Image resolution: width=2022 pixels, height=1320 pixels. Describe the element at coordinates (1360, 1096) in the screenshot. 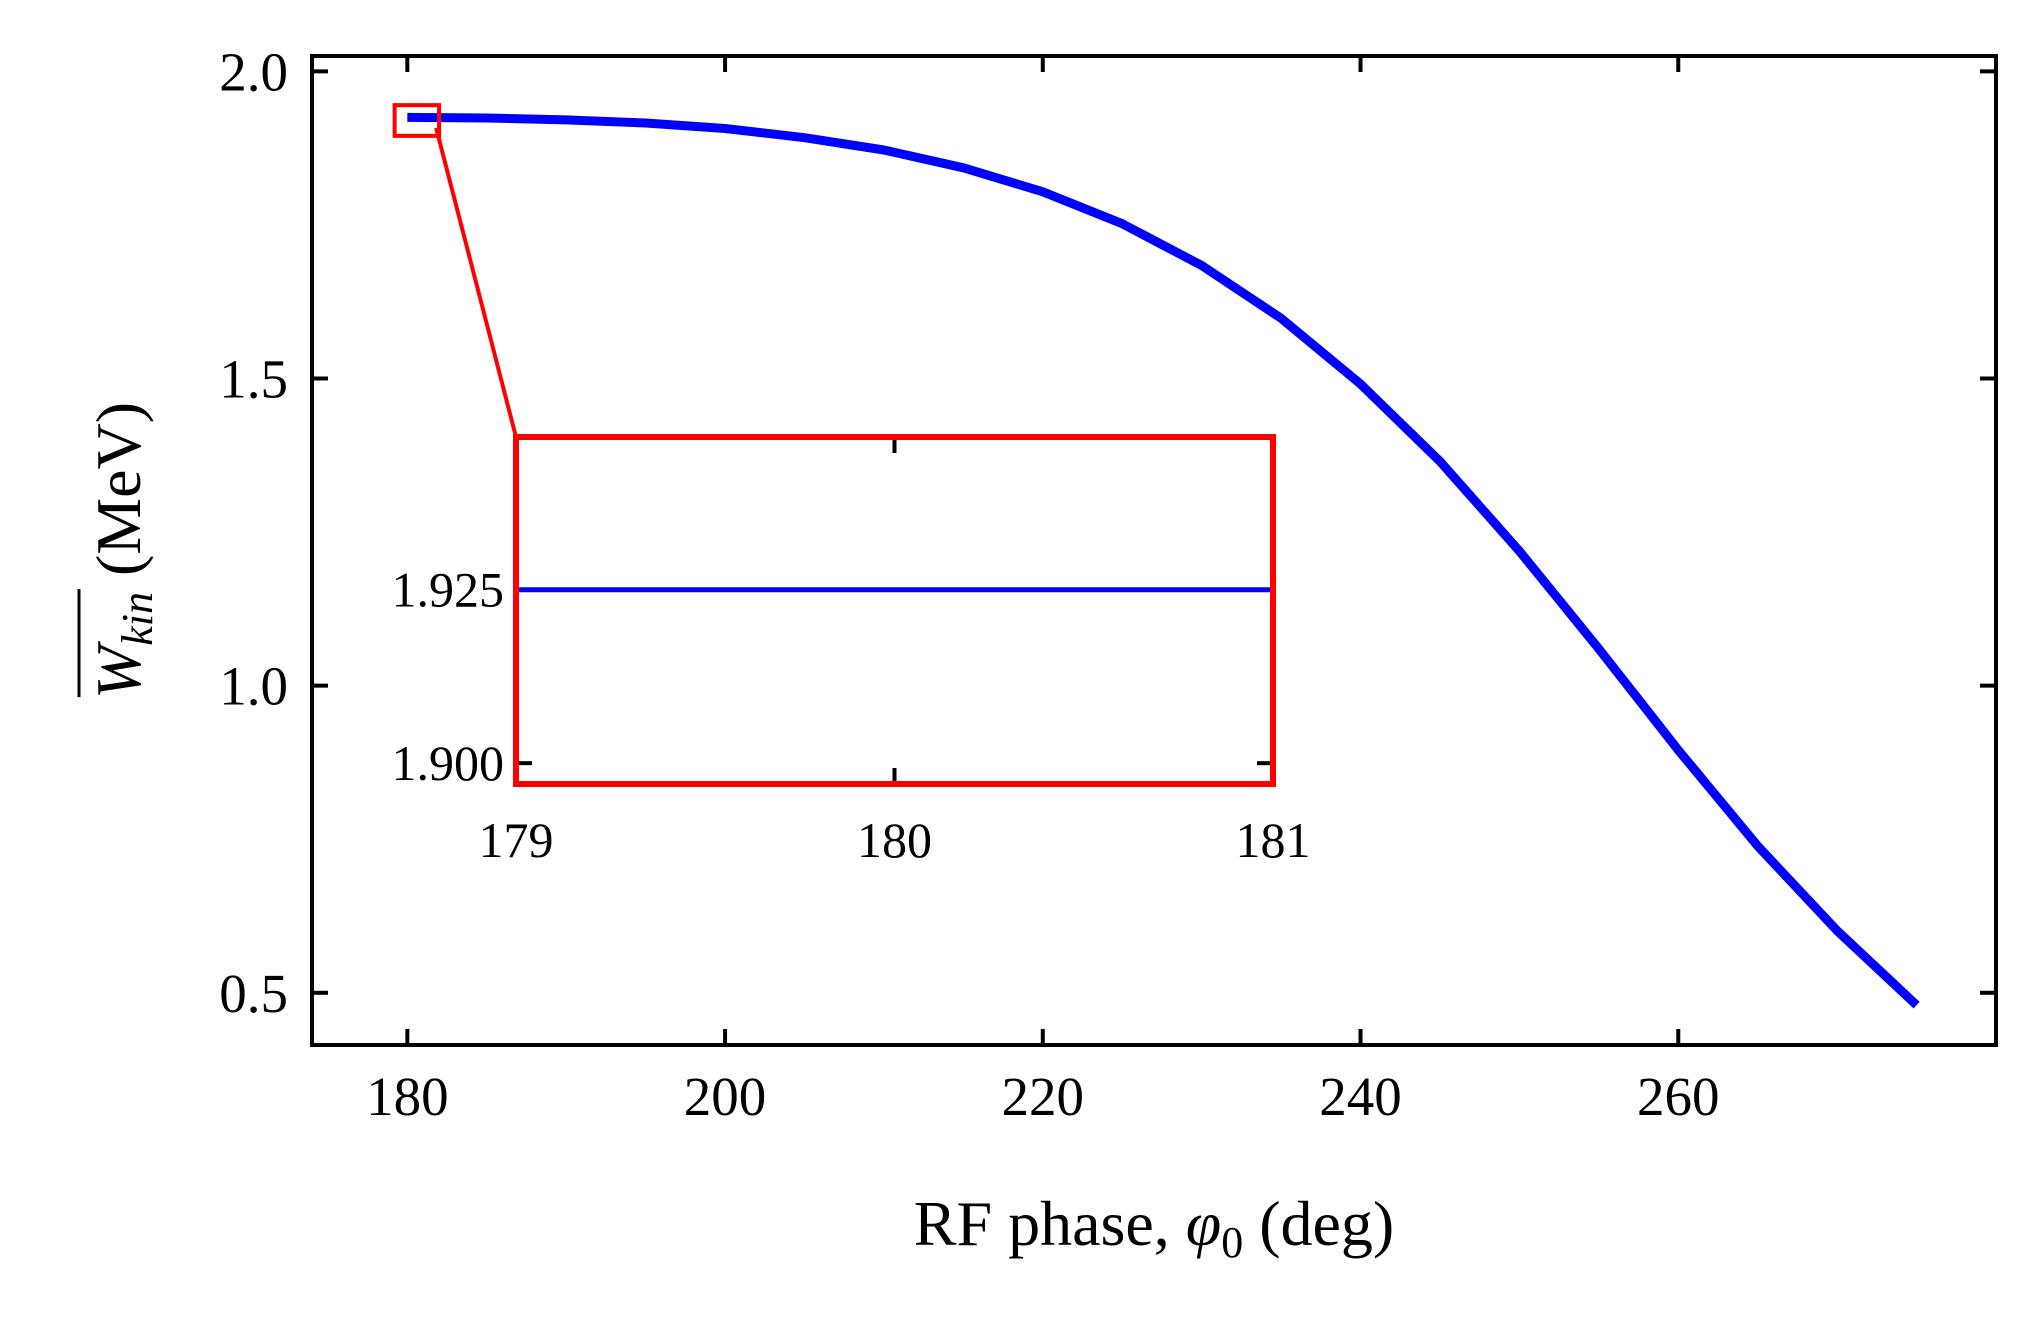

I see `x-tick-label: 240` at that location.